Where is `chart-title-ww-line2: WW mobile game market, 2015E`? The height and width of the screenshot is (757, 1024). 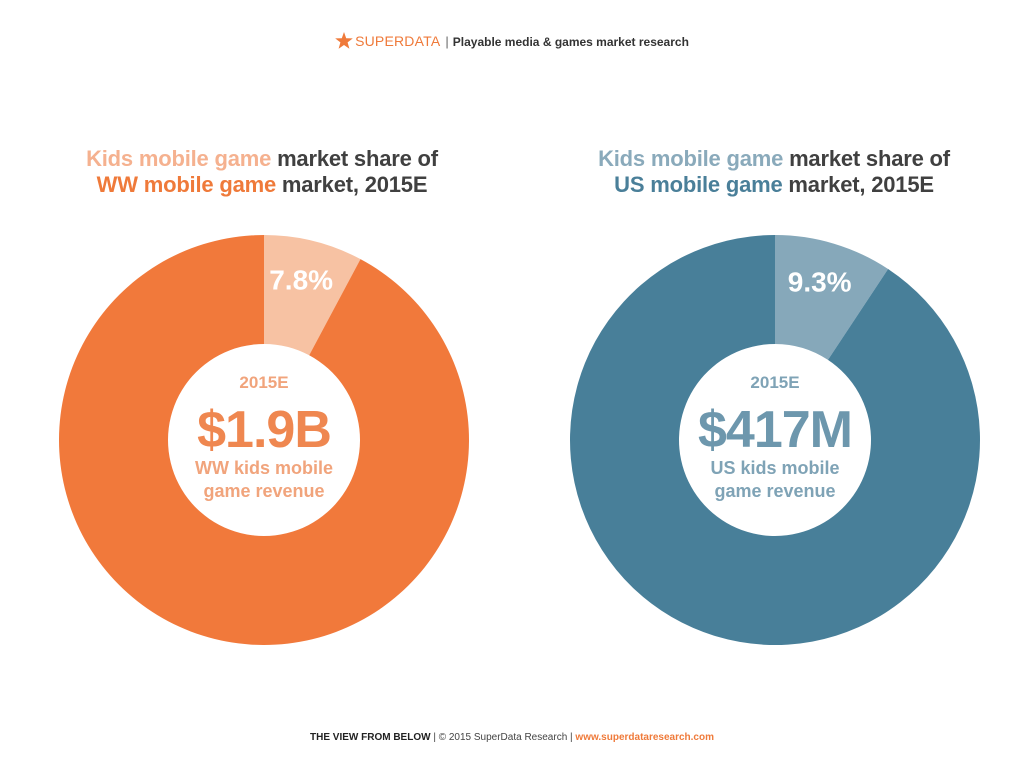 chart-title-ww-line2: WW mobile game market, 2015E is located at coordinates (262, 185).